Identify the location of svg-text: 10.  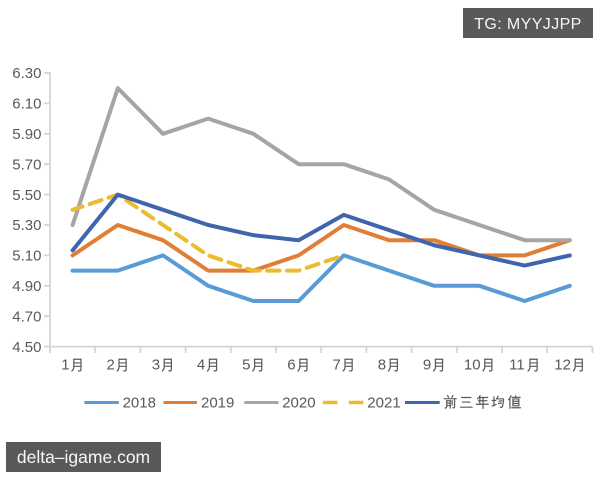
(472, 365).